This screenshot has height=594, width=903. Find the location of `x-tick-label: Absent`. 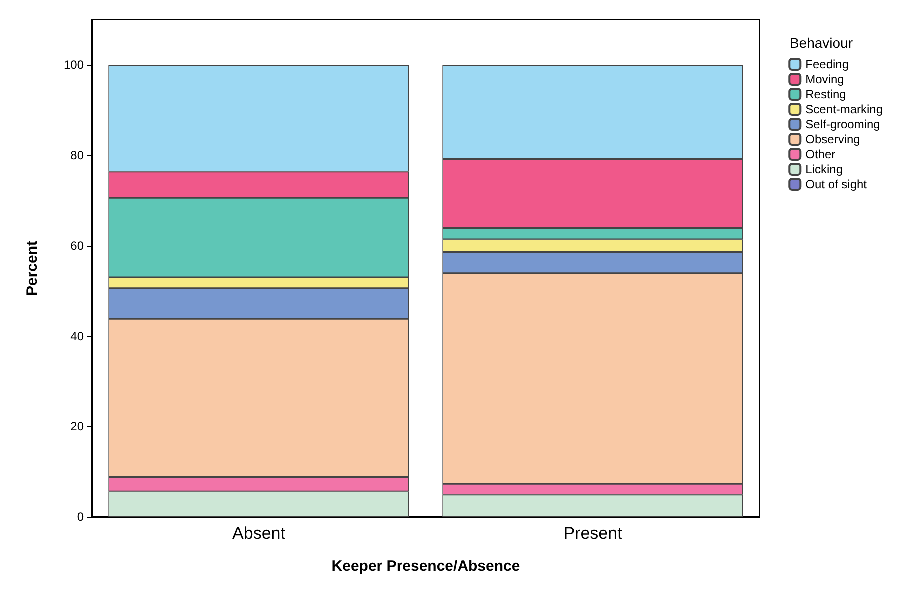

x-tick-label: Absent is located at coordinates (259, 533).